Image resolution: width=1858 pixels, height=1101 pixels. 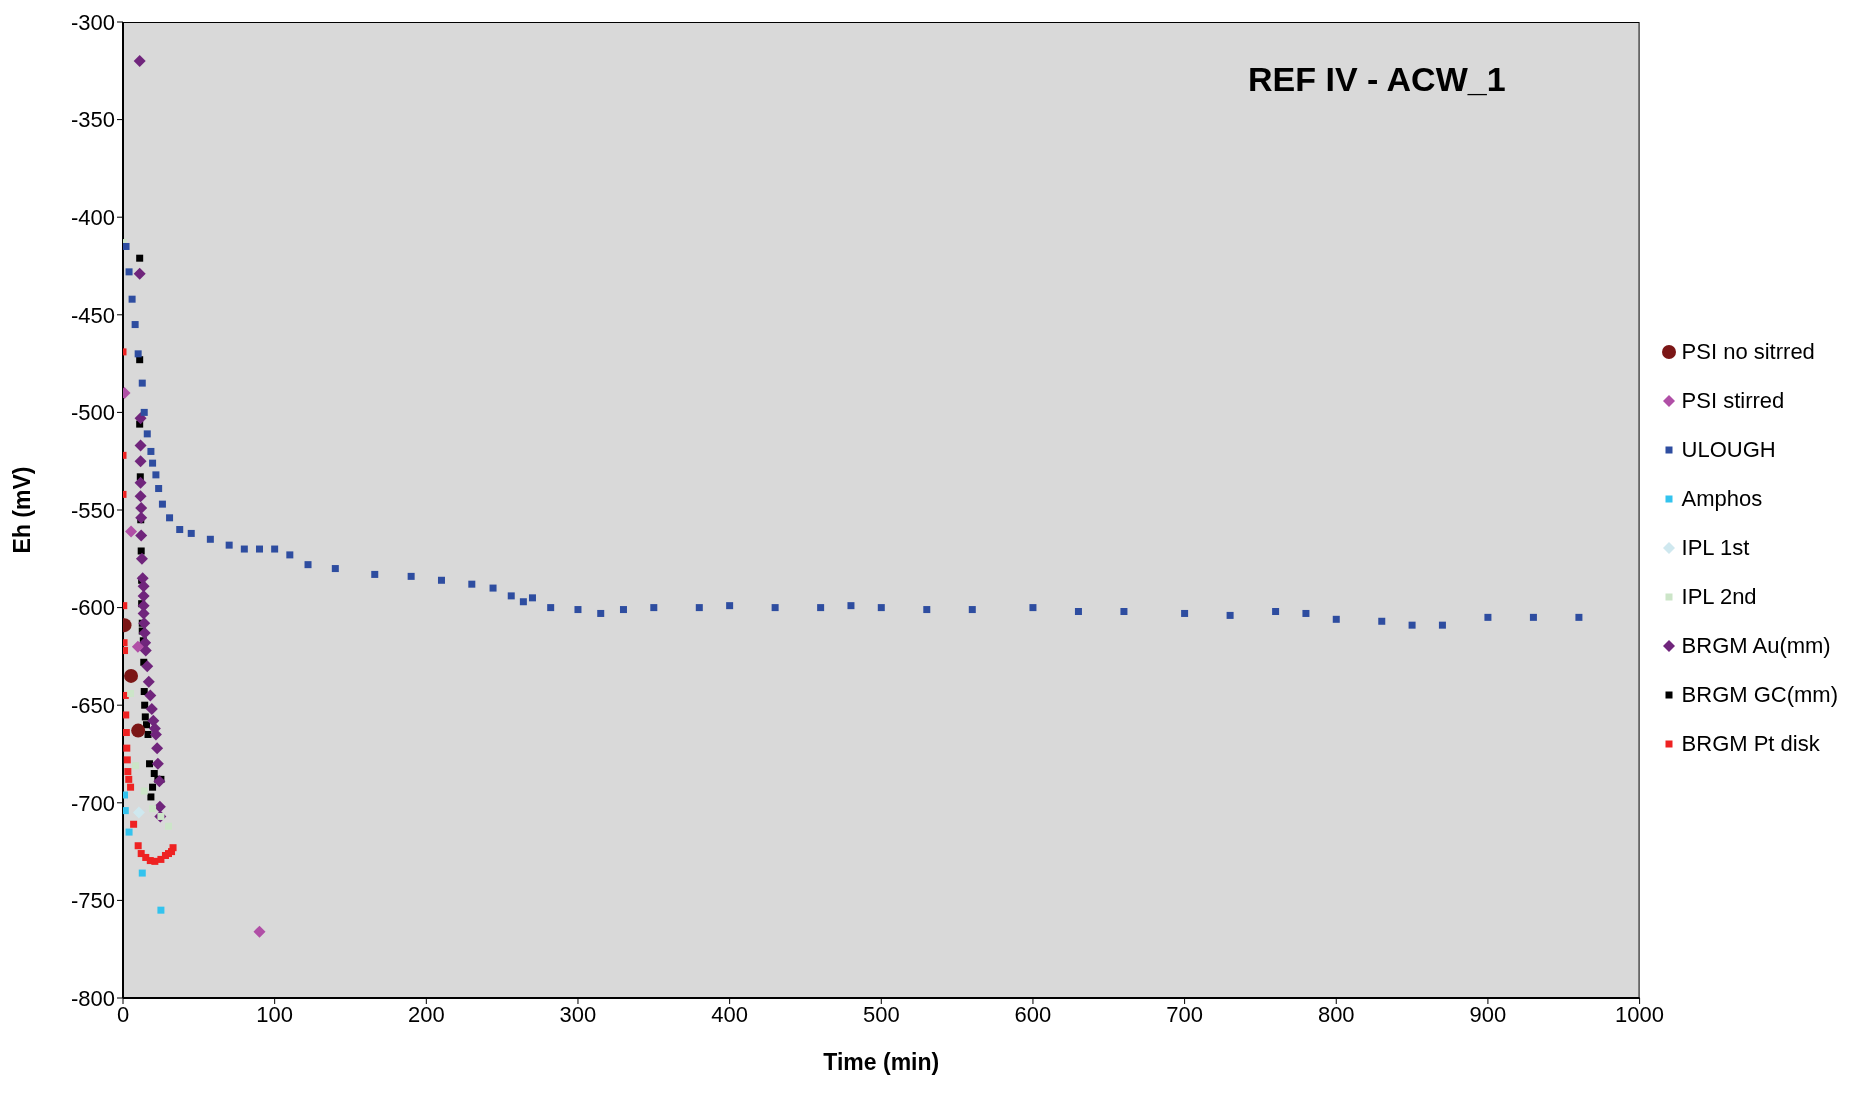 What do you see at coordinates (92, 608) in the screenshot?
I see `y-tick-label: -600` at bounding box center [92, 608].